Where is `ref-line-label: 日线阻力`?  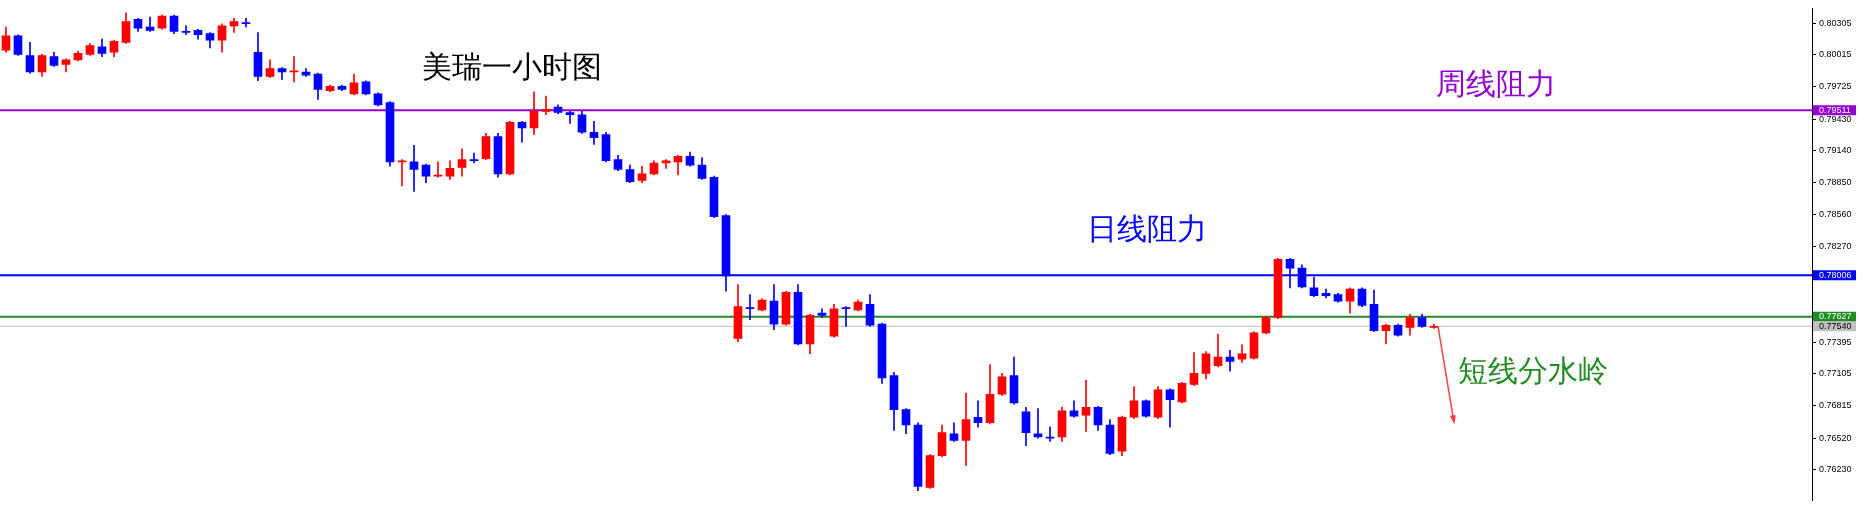
ref-line-label: 日线阻力 is located at coordinates (1147, 229).